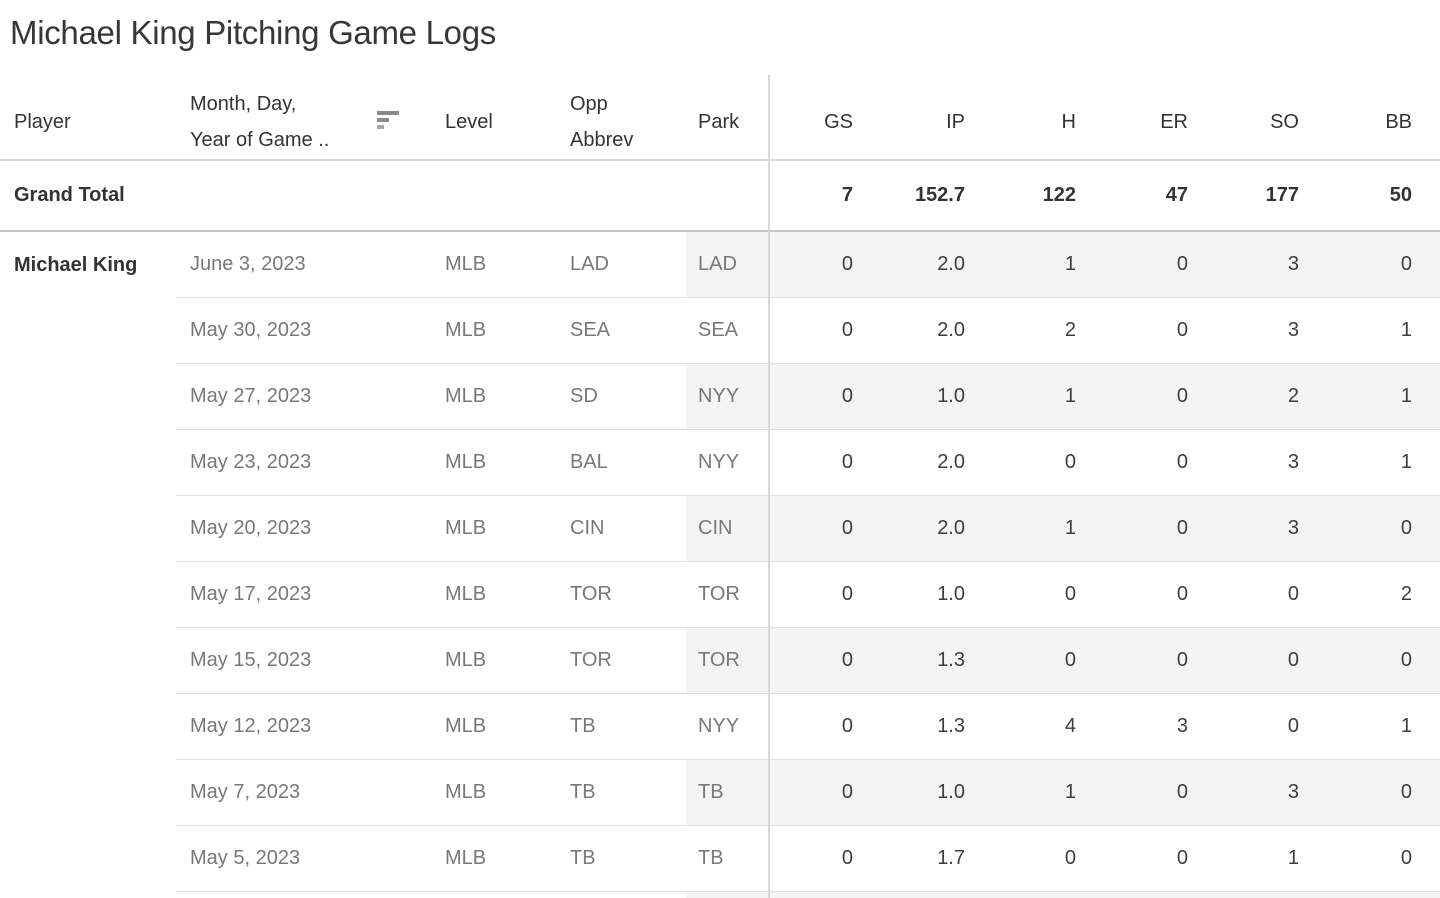 The width and height of the screenshot is (1440, 898). What do you see at coordinates (613, 117) in the screenshot?
I see `column-header-opp: Opp Abbrev` at bounding box center [613, 117].